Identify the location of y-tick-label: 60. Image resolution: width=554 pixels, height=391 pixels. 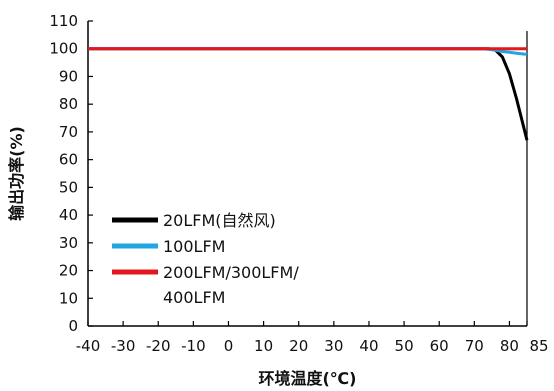
(68, 160).